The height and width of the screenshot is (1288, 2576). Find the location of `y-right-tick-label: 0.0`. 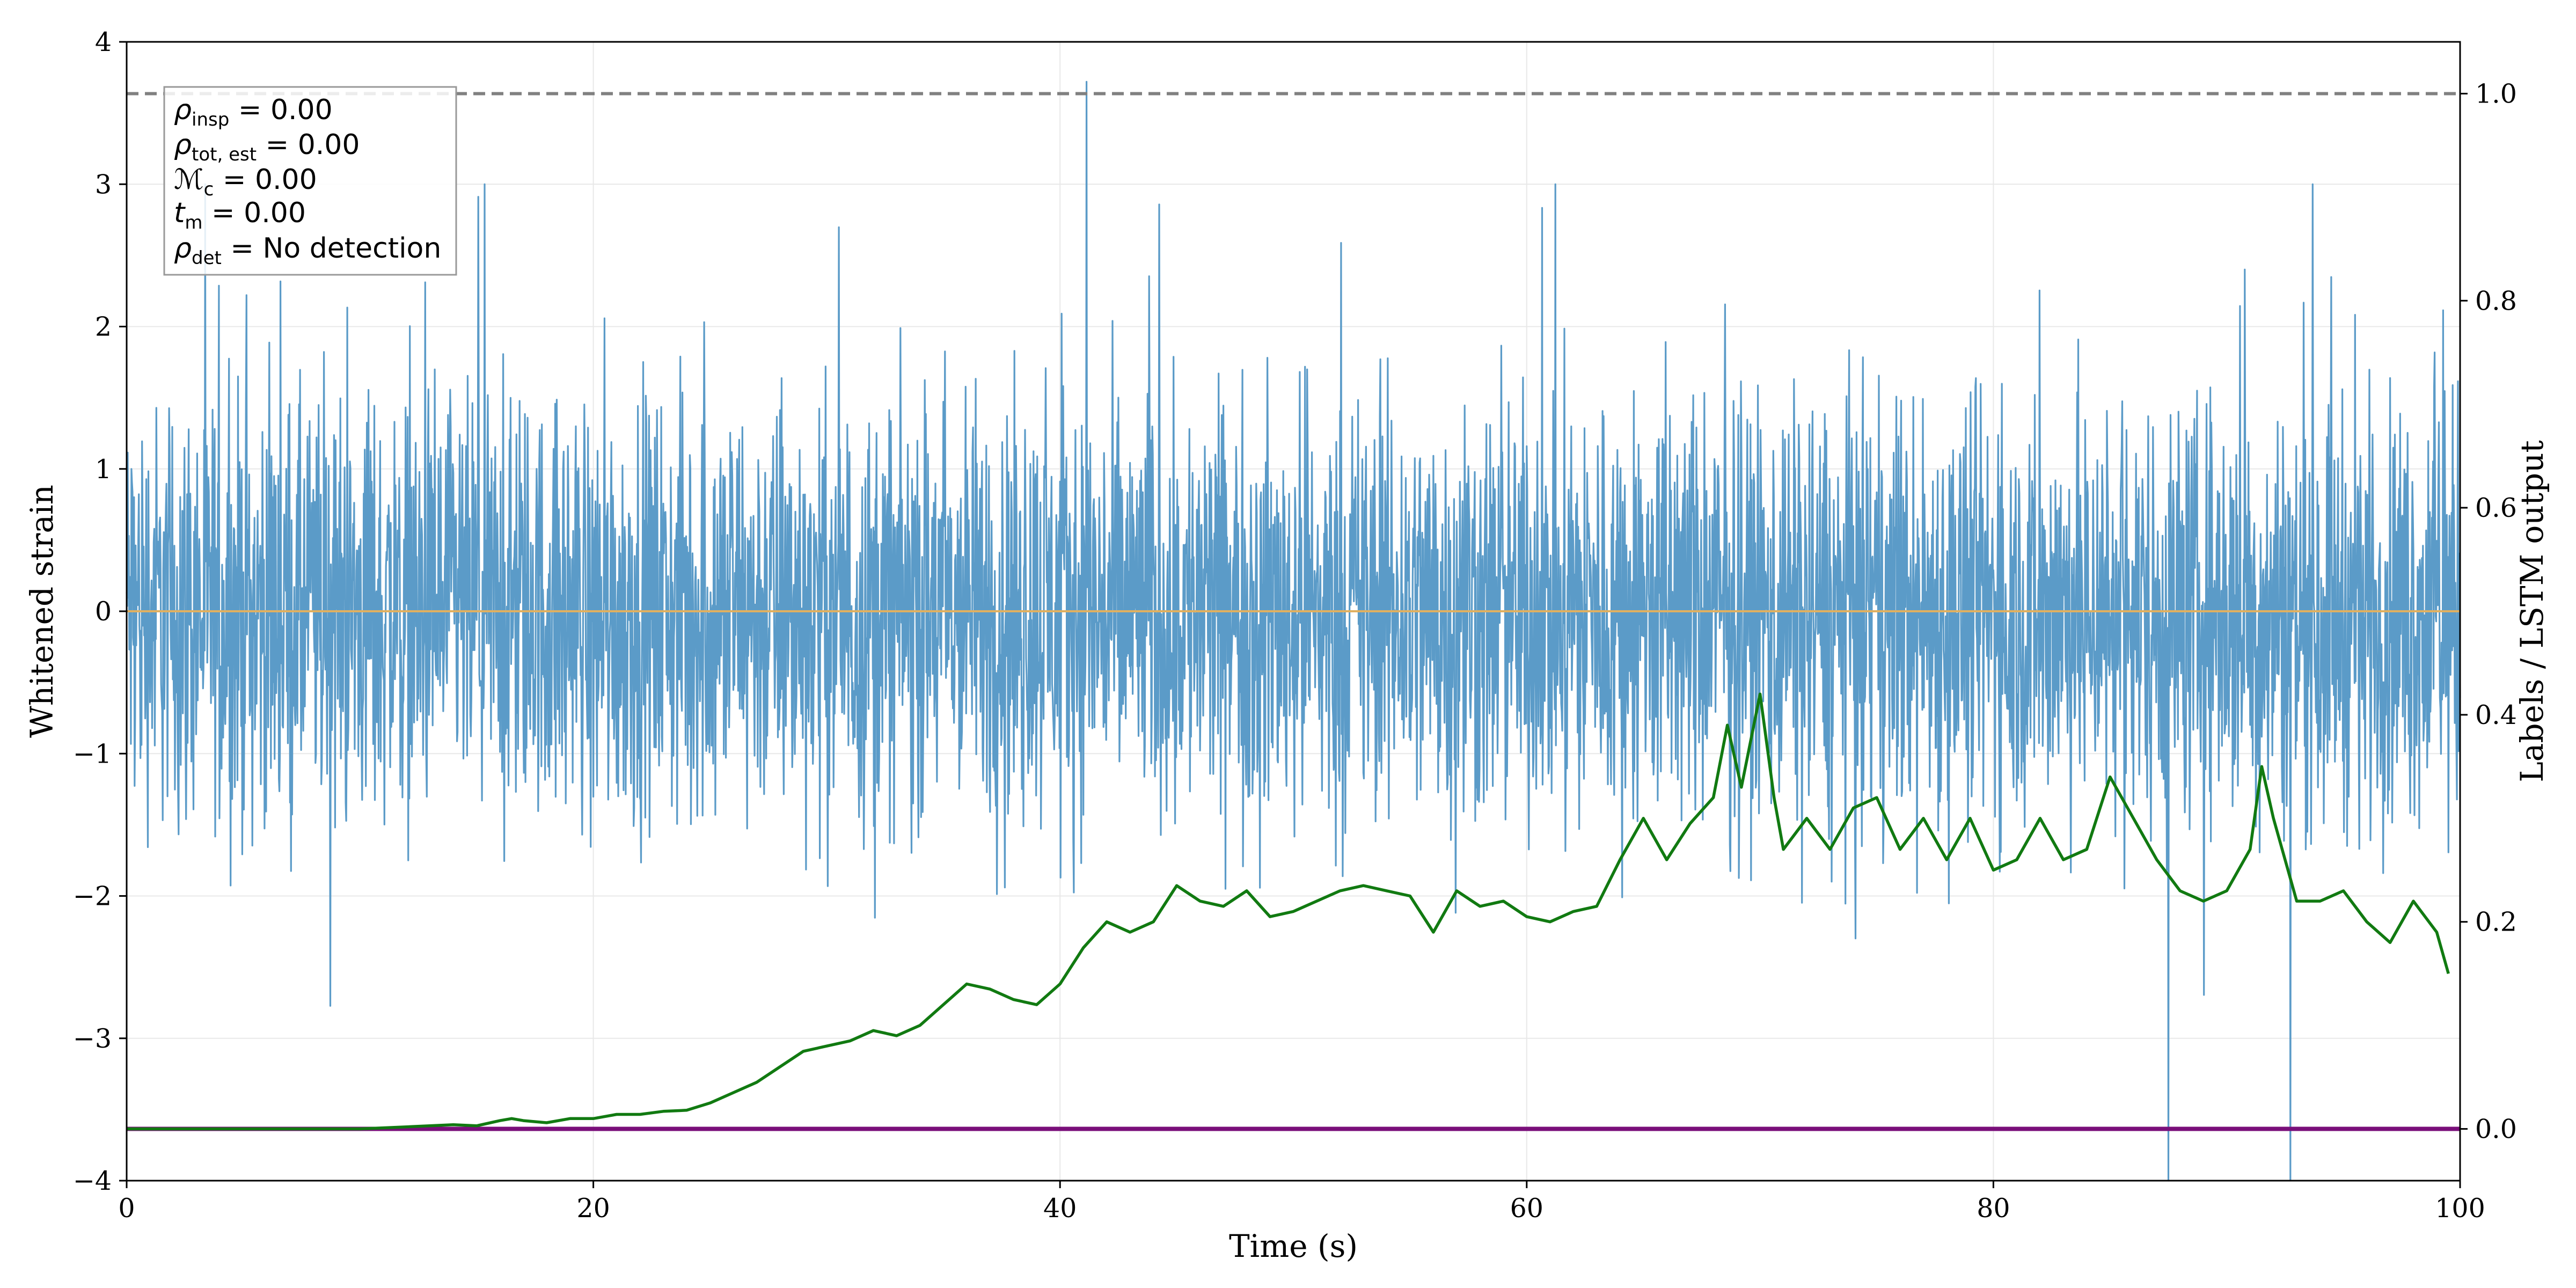

y-right-tick-label: 0.0 is located at coordinates (2496, 1129).